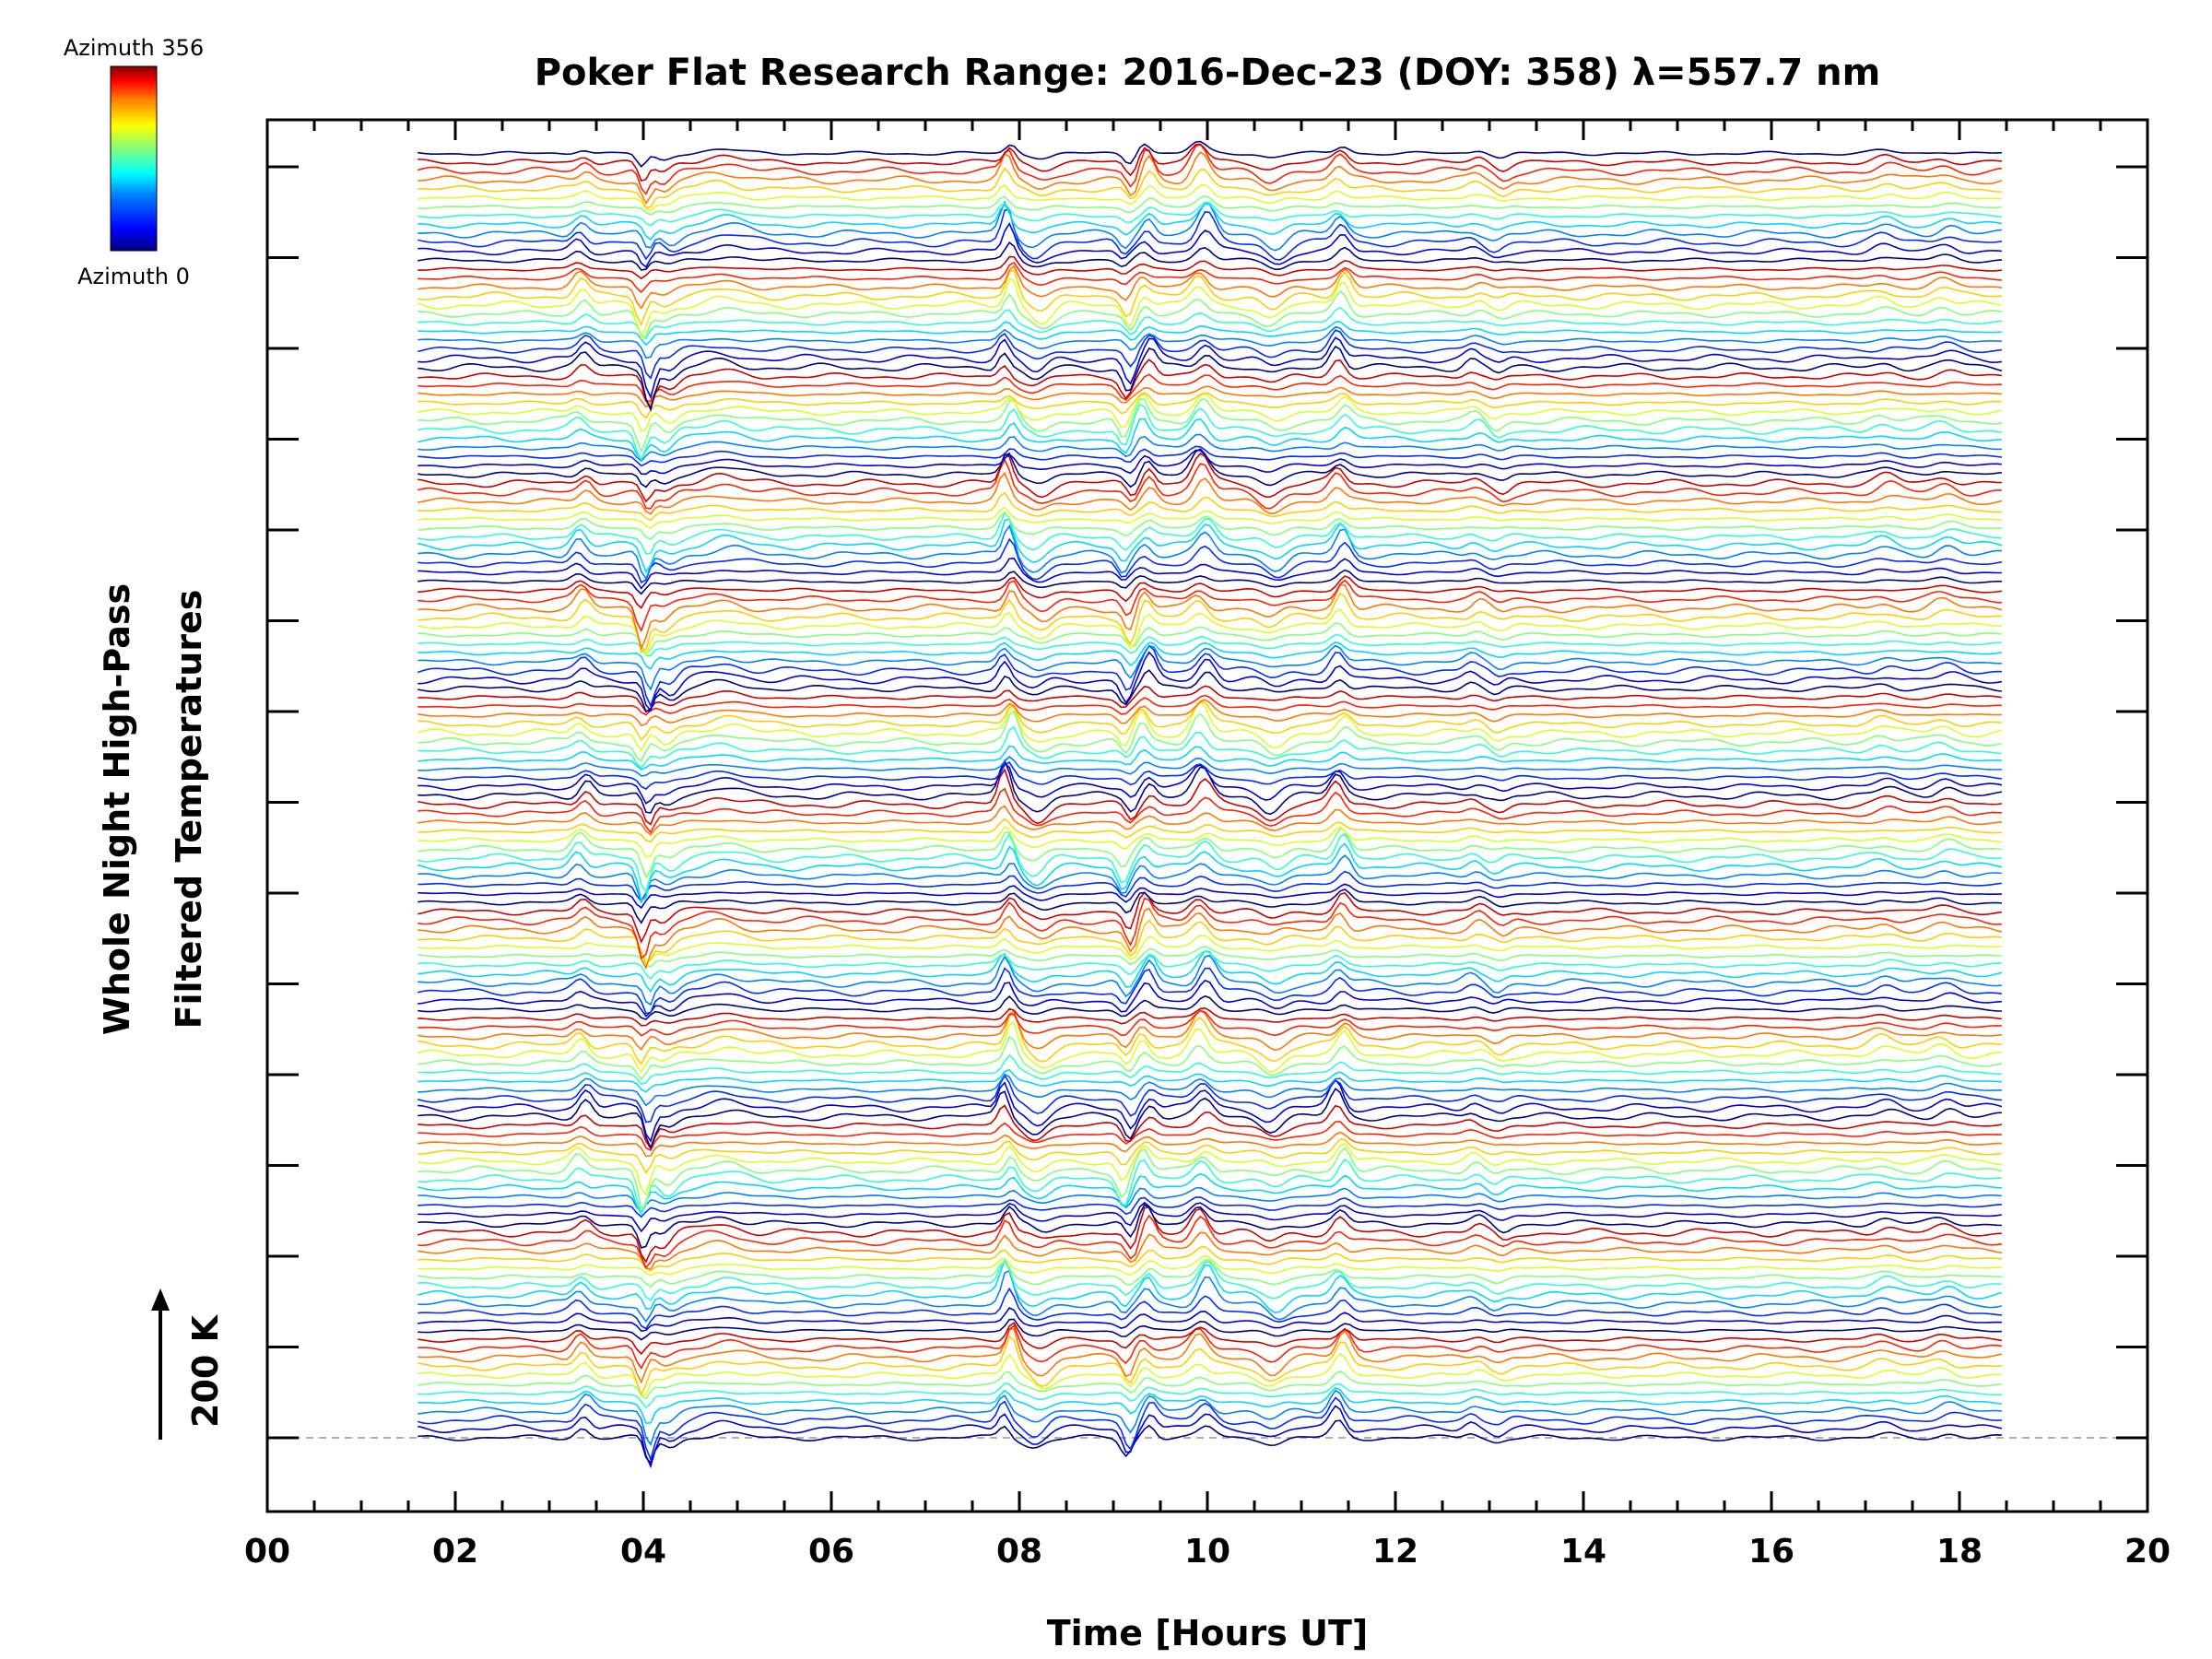 The width and height of the screenshot is (2212, 1659). Describe the element at coordinates (160, 1364) in the screenshot. I see `scale-arrow` at that location.